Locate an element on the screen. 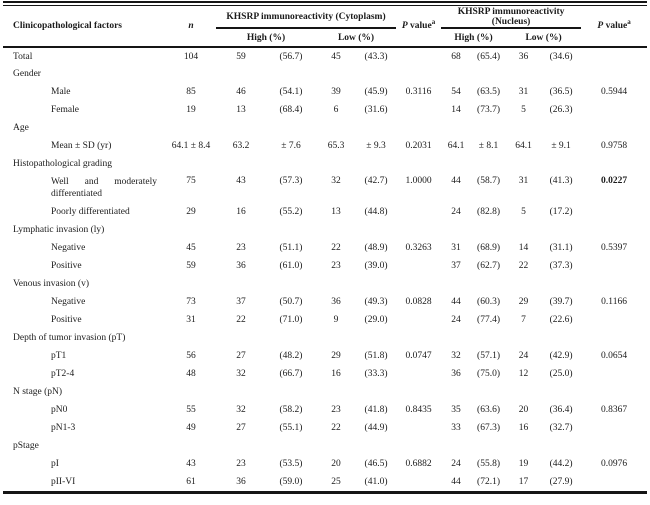 Image resolution: width=650 pixels, height=505 pixels. nuc-low-pct-cell is located at coordinates (561, 128).